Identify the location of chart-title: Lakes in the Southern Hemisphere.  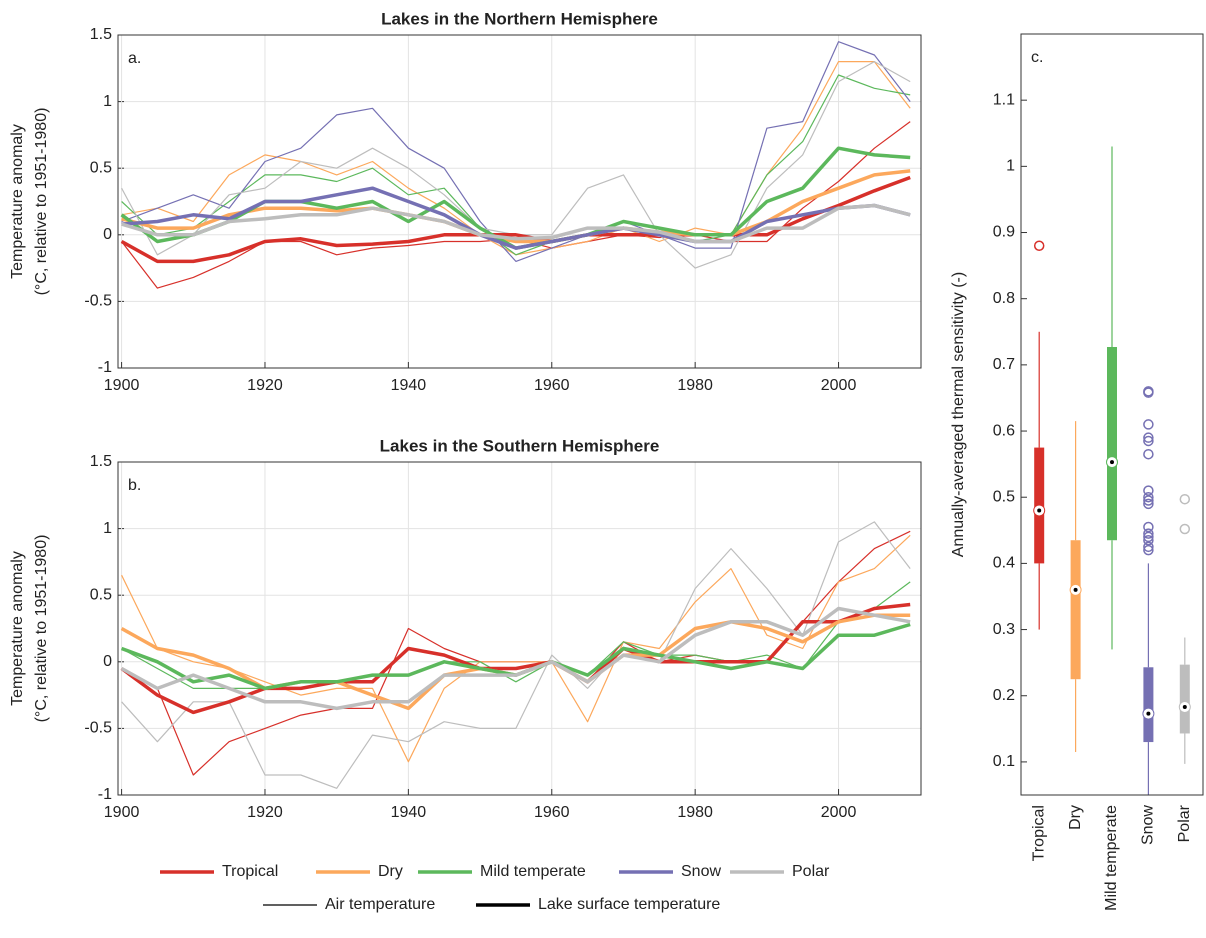
(520, 445).